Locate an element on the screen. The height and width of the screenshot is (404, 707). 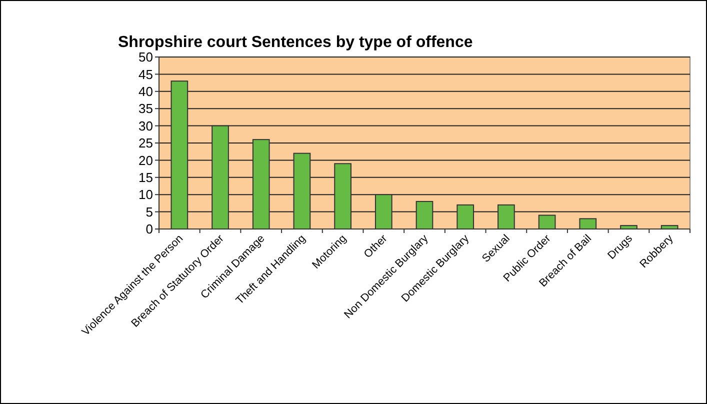
y-tick-label: 35 is located at coordinates (145, 108).